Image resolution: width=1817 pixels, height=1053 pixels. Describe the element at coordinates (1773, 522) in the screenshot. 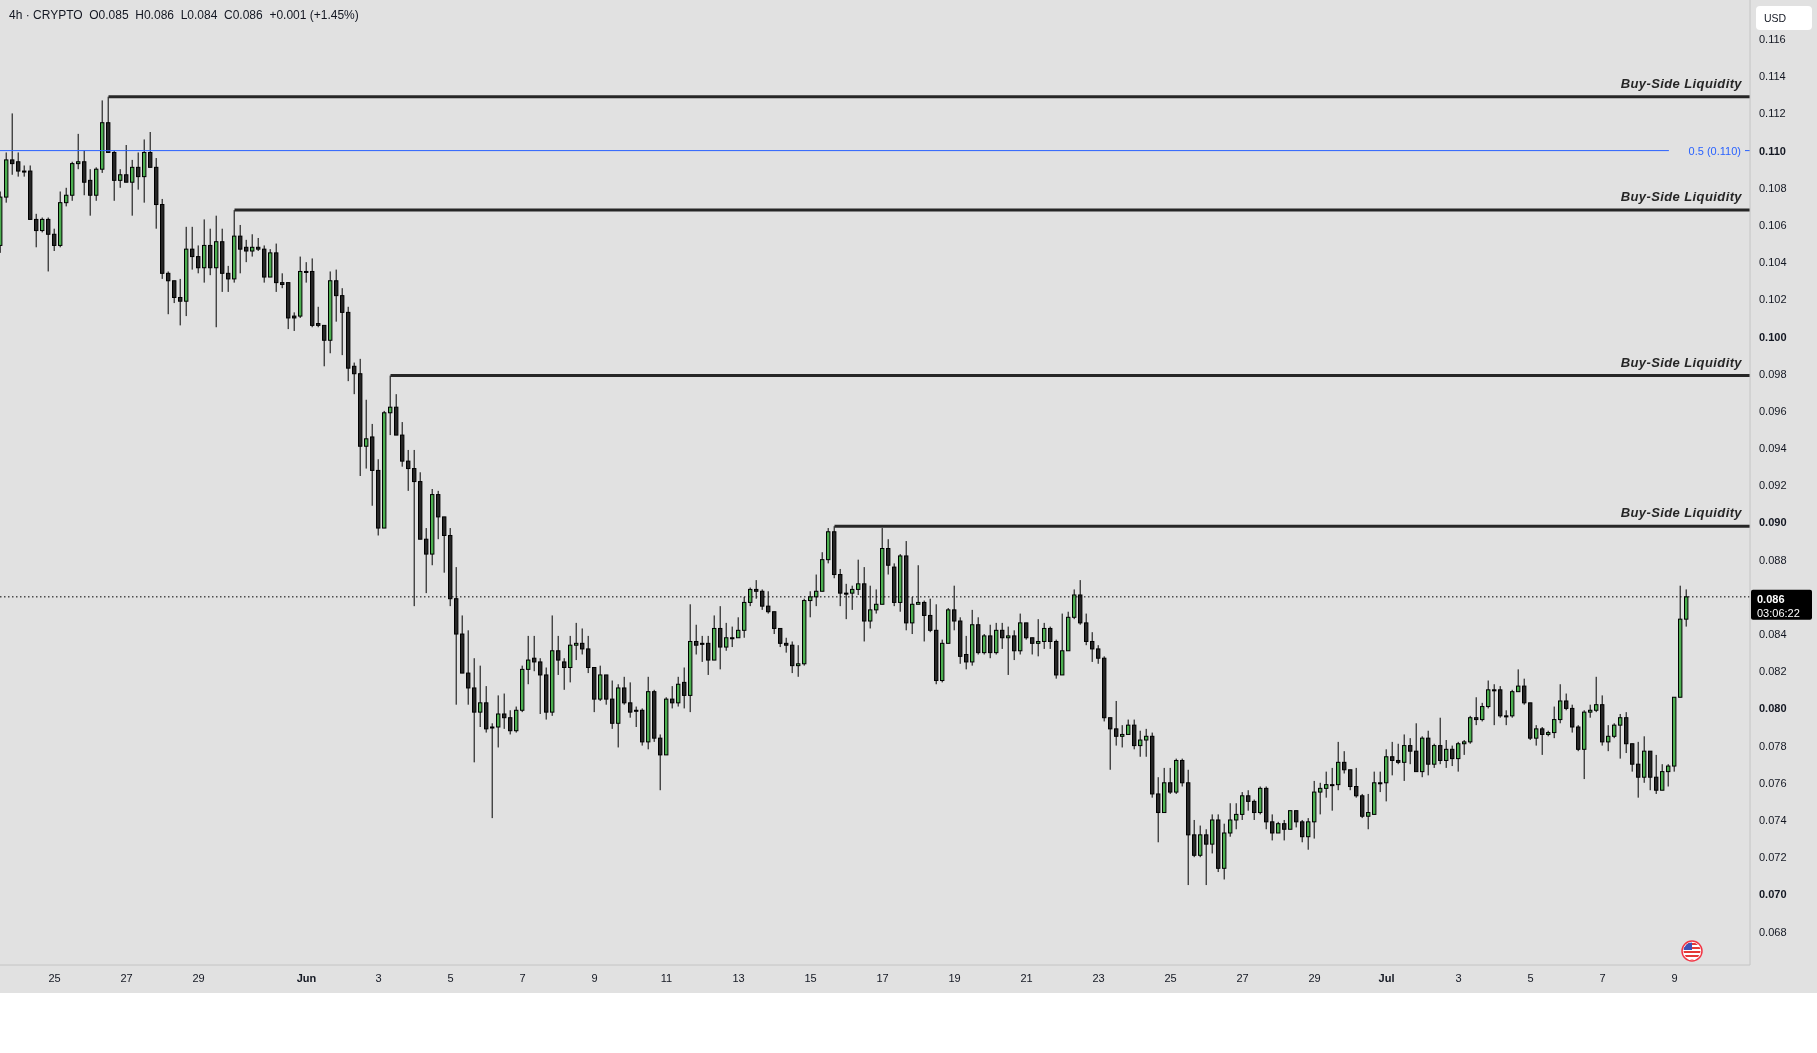

I see `y-tick-label: 0.090` at that location.